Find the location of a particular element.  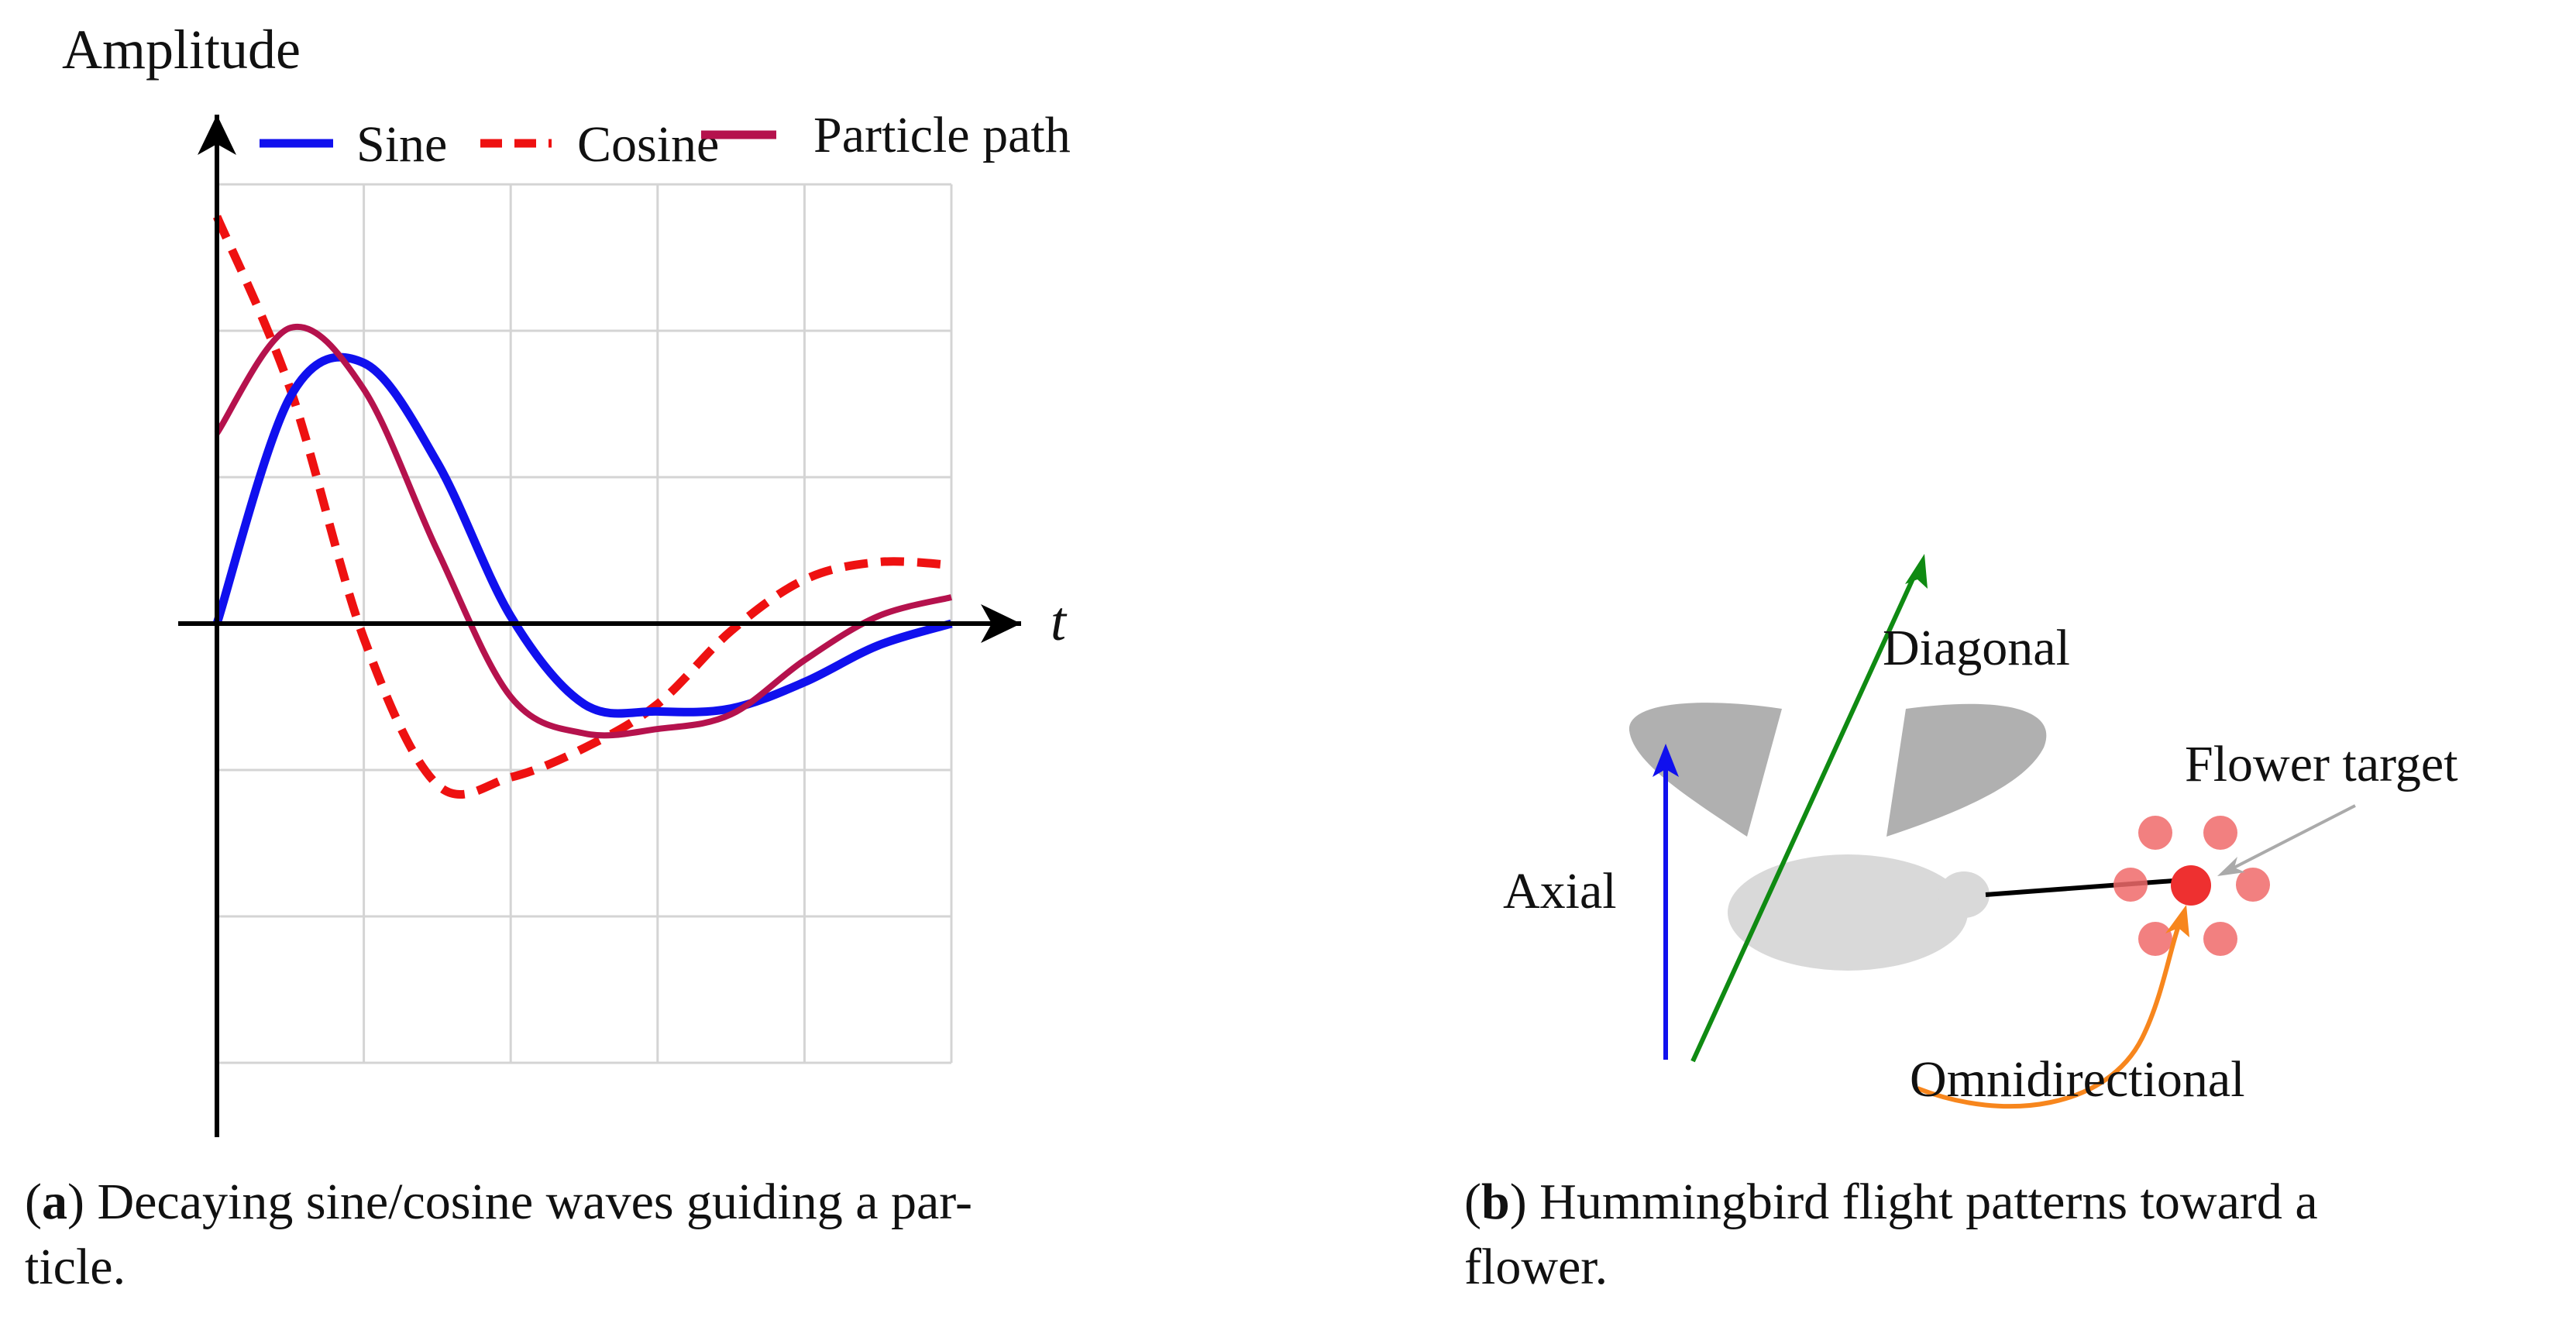

caption-a-letter: a is located at coordinates (54, 1202).